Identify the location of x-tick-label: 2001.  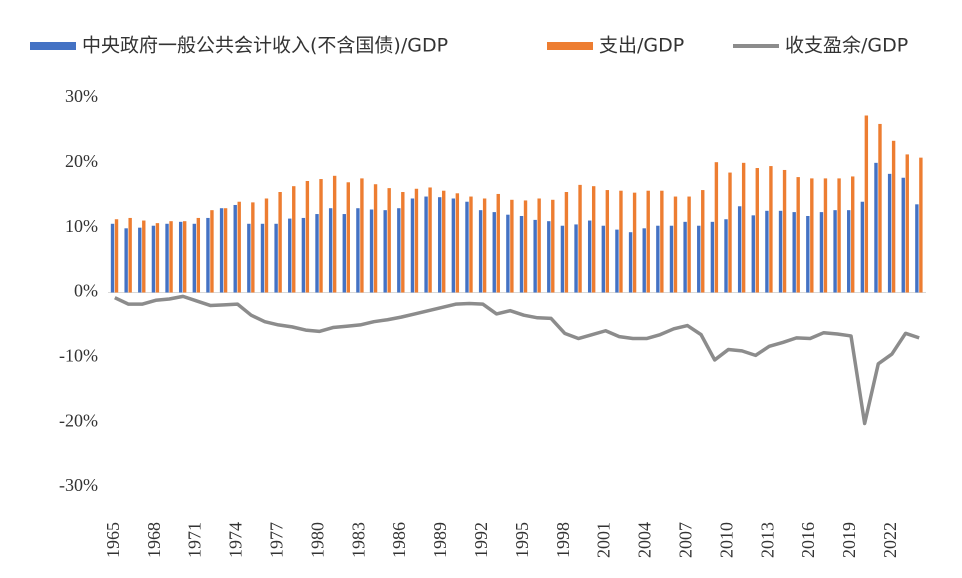
(604, 540).